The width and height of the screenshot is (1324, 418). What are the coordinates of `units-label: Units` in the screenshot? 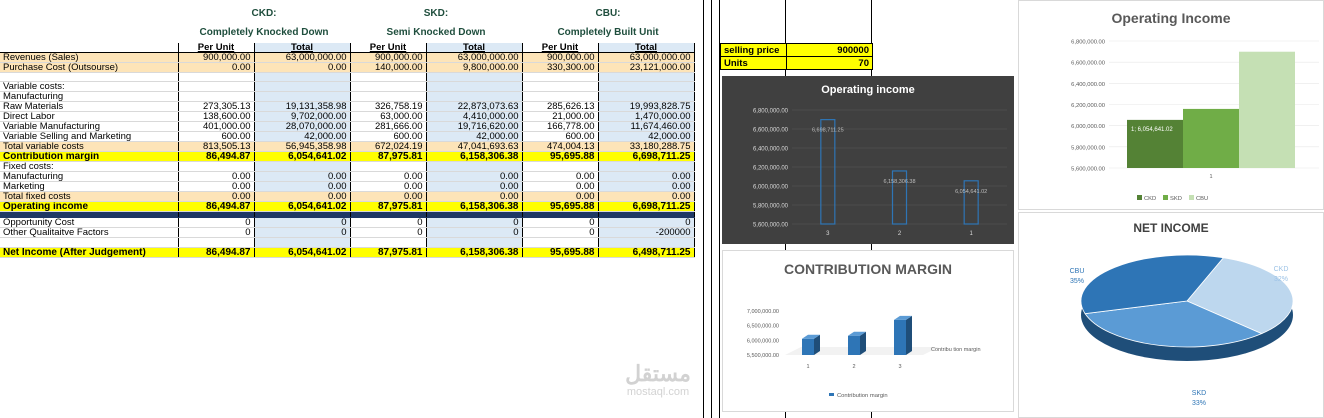 It's located at (753, 63).